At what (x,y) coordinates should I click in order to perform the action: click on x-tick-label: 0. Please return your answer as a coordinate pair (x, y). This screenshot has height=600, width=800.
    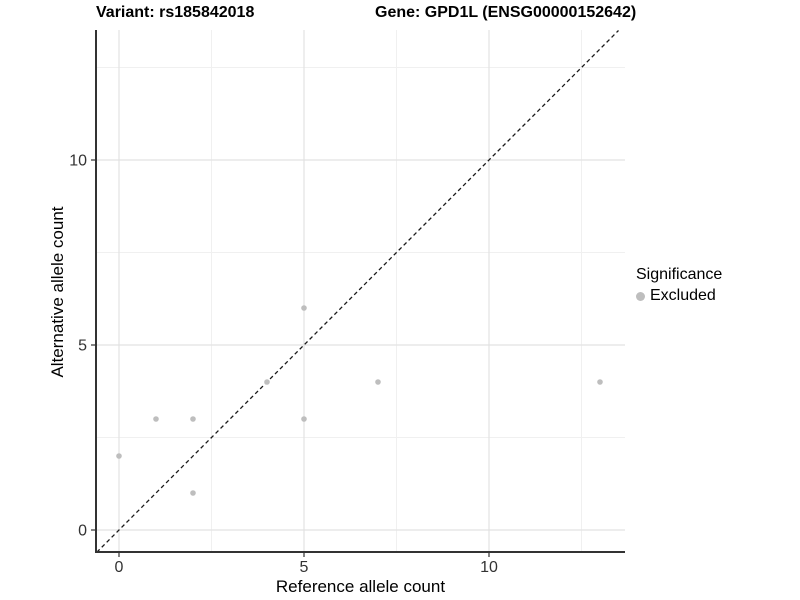
    Looking at the image, I should click on (119, 567).